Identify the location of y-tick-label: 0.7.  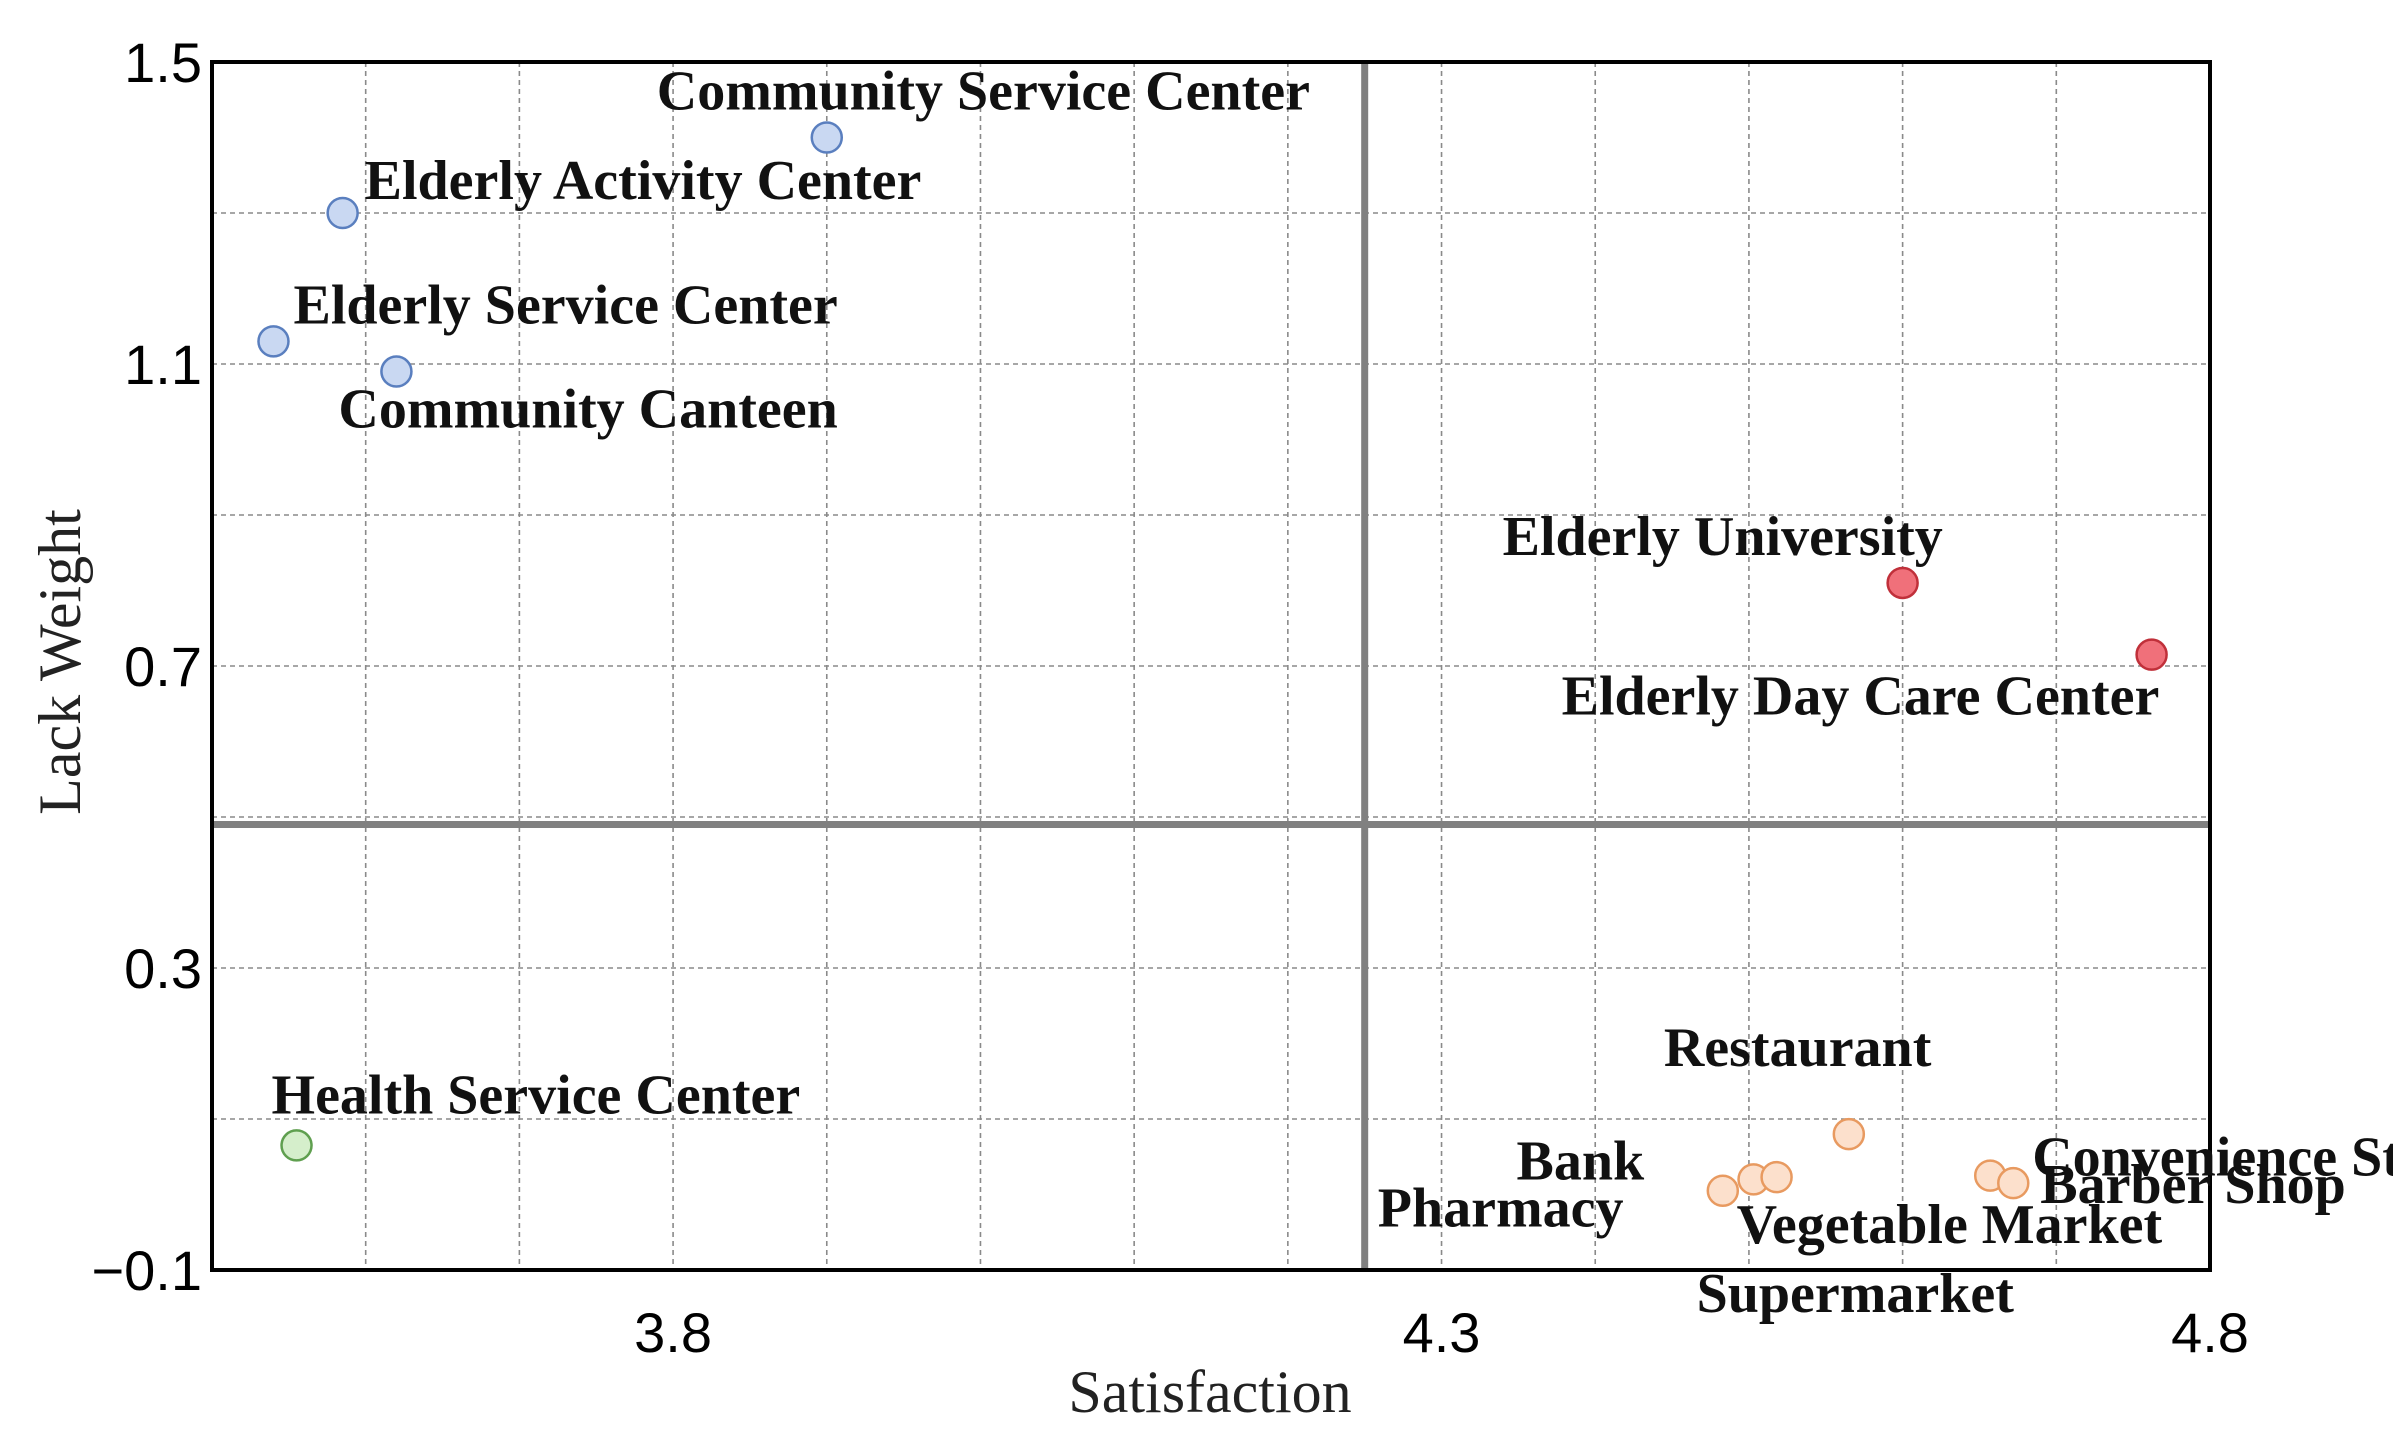
(163, 666).